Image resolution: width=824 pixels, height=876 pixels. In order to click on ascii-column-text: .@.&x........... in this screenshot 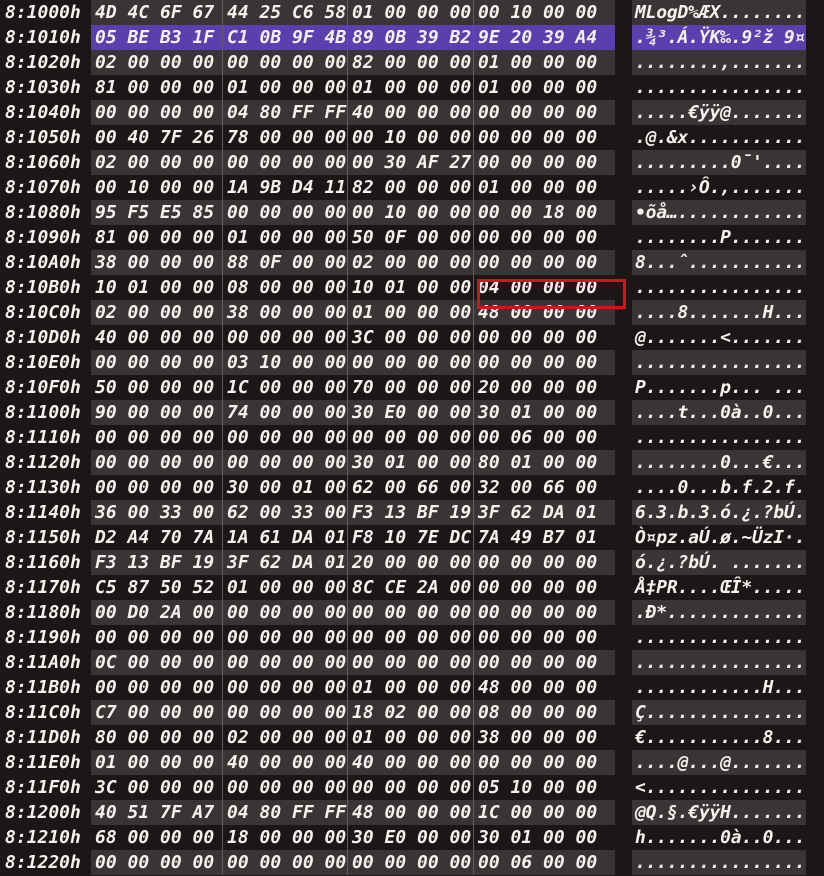, I will do `click(720, 137)`.